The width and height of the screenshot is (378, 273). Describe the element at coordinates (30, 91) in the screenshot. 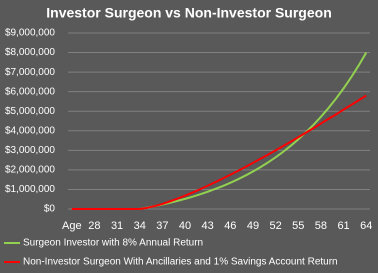

I see `y-tick-label: $6,000,000` at that location.